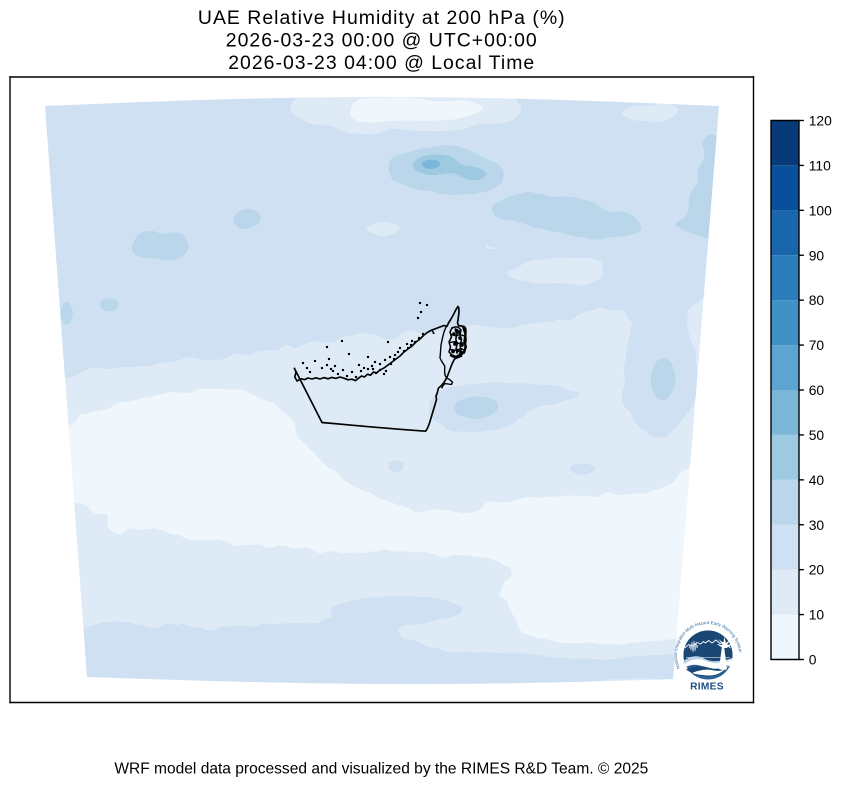 Image resolution: width=844 pixels, height=788 pixels. I want to click on svg-text:UAE Relative Humidity at 200 h: UAE Relative Humidity at 200 hPa (%), so click(382, 18).